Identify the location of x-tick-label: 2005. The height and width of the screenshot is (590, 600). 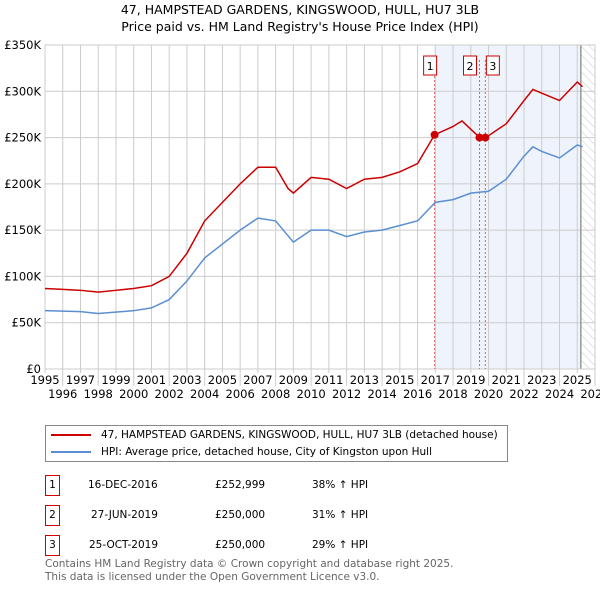
(222, 380).